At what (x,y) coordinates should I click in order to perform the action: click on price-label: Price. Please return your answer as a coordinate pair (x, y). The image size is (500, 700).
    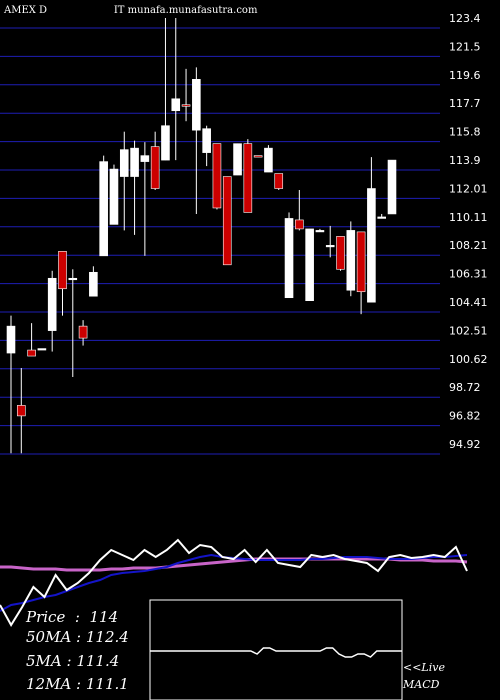
    Looking at the image, I should click on (46, 617).